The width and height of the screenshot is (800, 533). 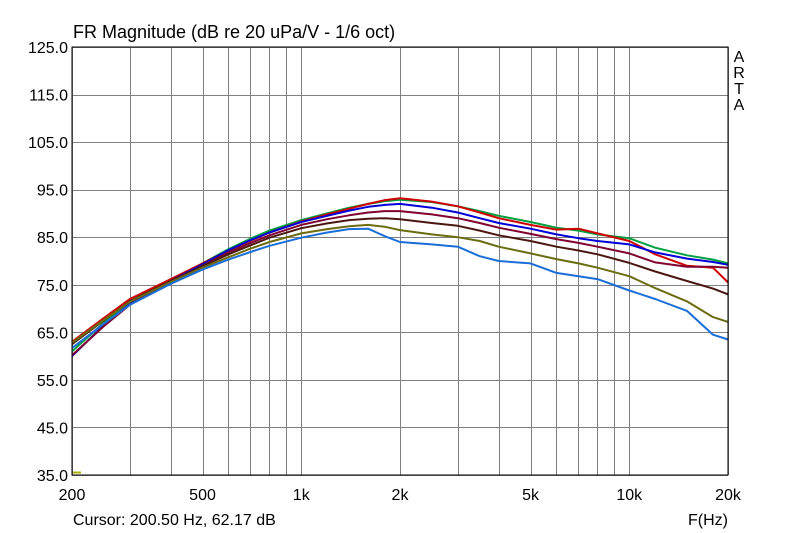 What do you see at coordinates (52, 333) in the screenshot?
I see `y-tick-label: 65.0` at bounding box center [52, 333].